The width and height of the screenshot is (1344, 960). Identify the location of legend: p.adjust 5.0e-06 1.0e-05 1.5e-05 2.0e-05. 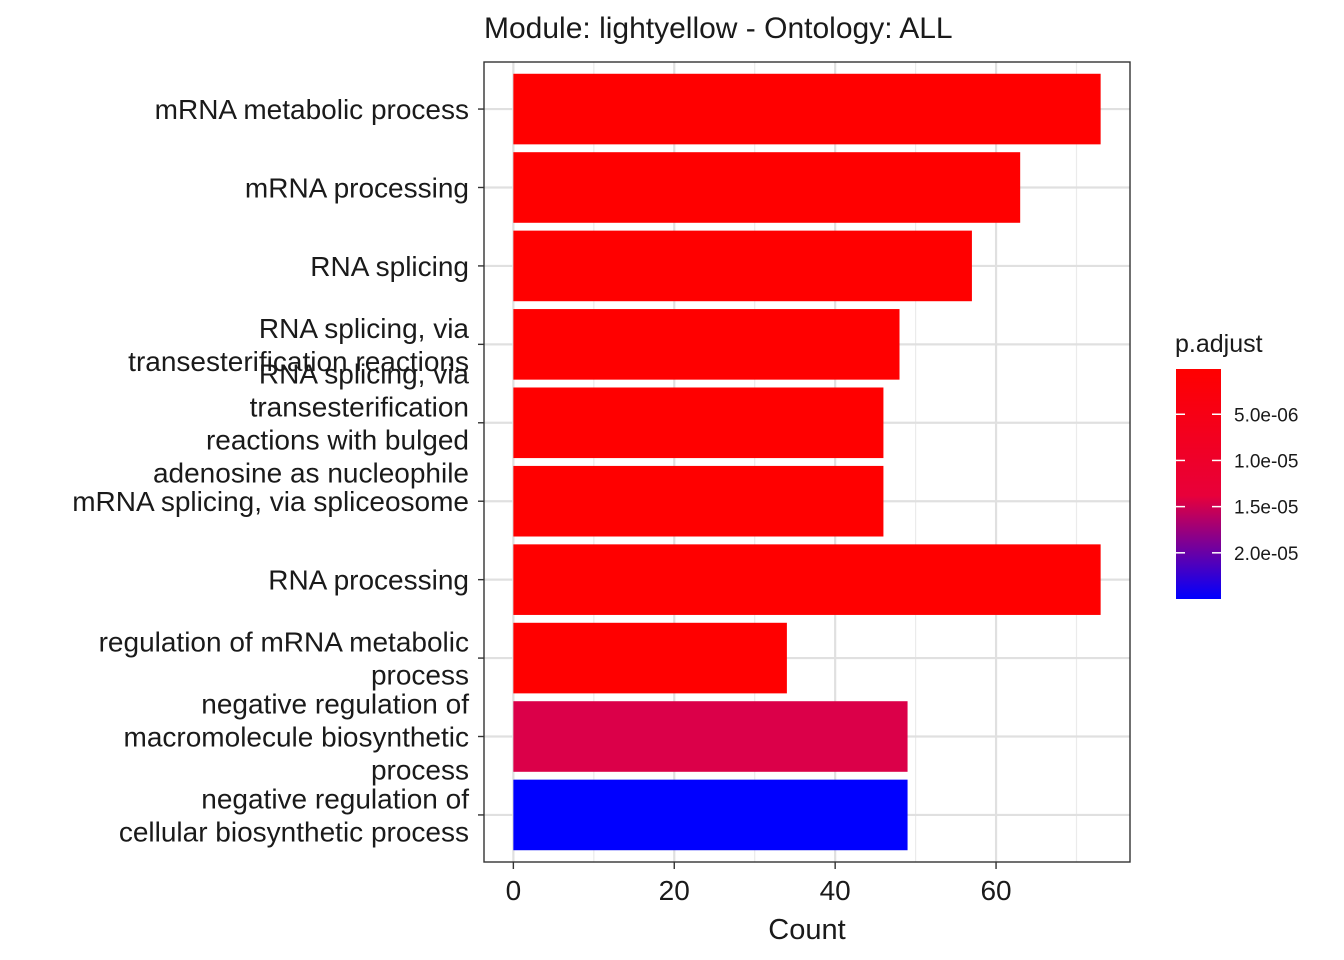
(1236, 464).